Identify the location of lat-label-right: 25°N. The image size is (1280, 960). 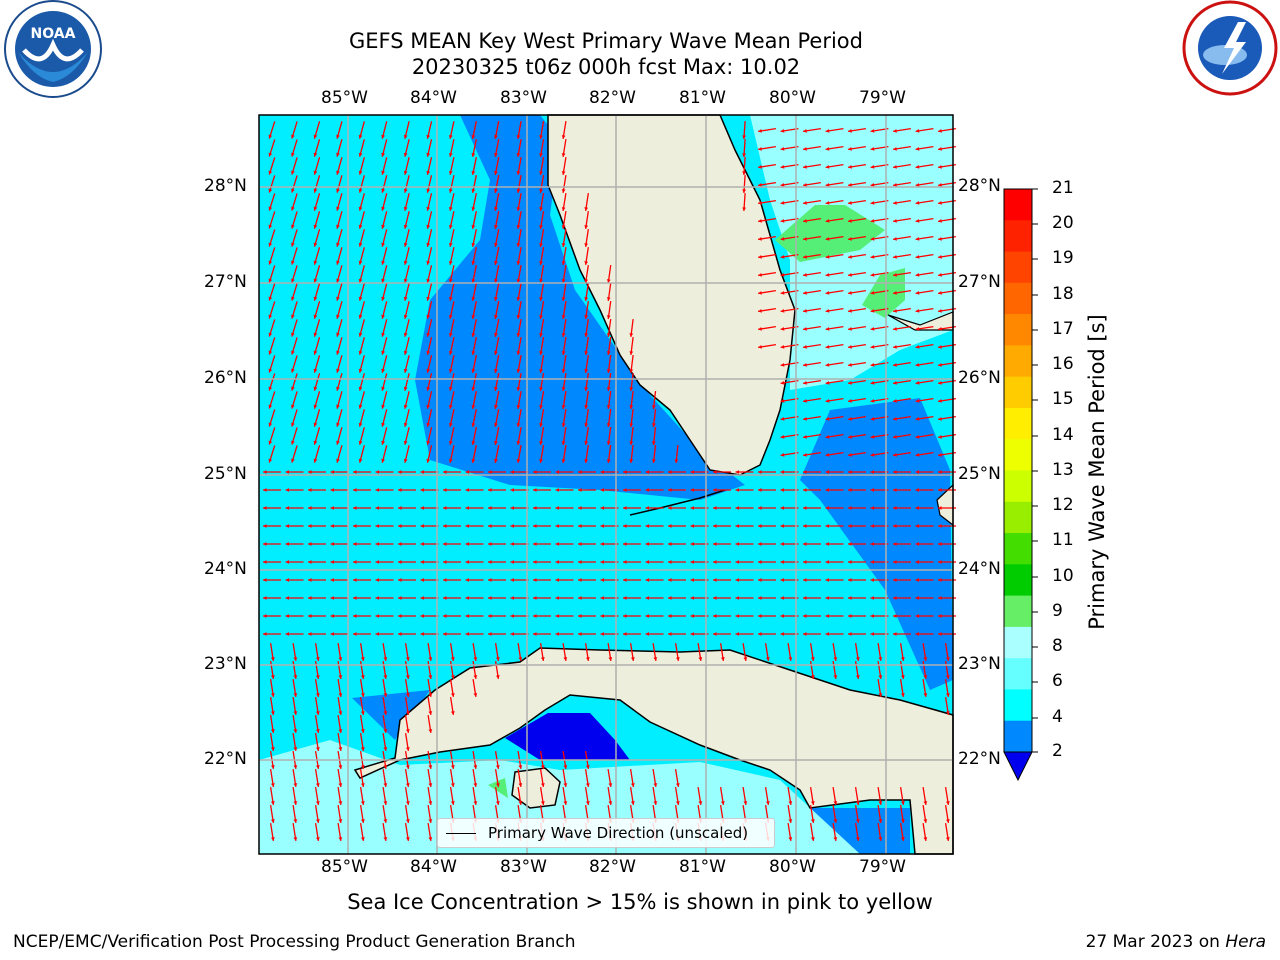
(979, 474).